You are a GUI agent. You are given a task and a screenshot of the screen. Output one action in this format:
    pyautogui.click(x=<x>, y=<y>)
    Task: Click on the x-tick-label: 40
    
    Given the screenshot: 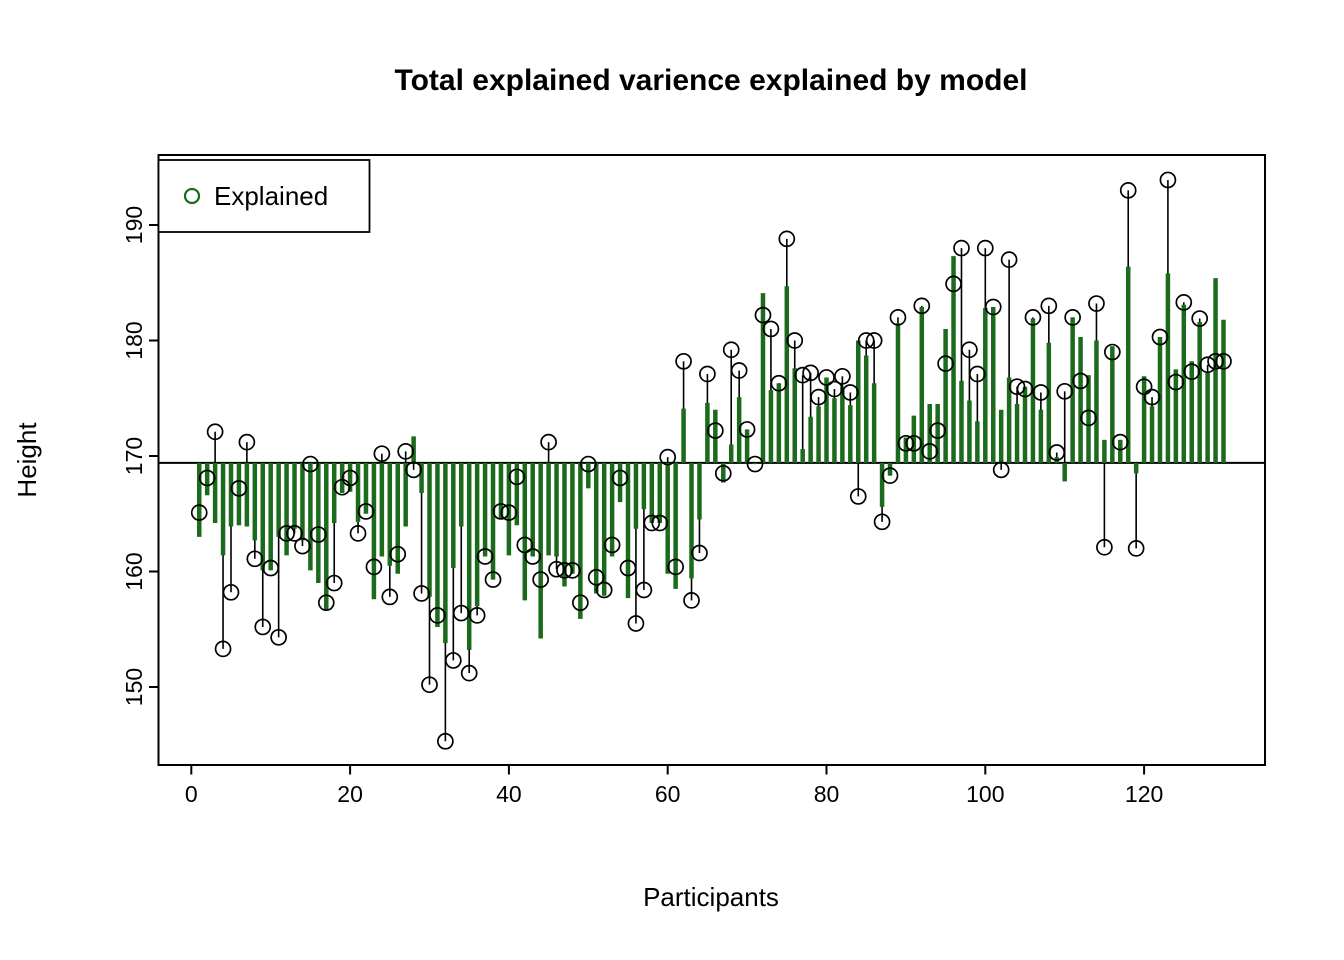 What is the action you would take?
    pyautogui.click(x=509, y=794)
    